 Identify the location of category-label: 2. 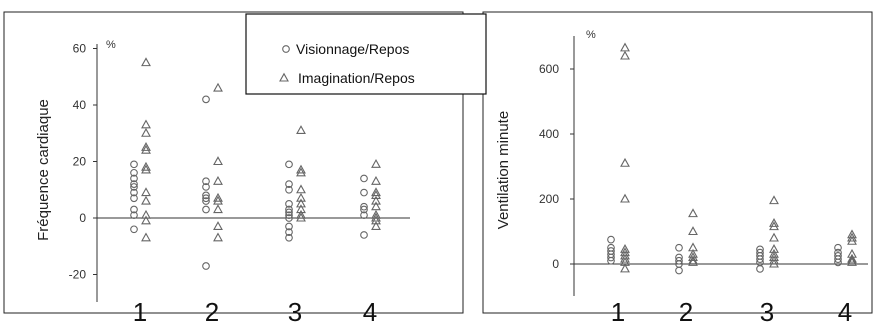
(686, 312).